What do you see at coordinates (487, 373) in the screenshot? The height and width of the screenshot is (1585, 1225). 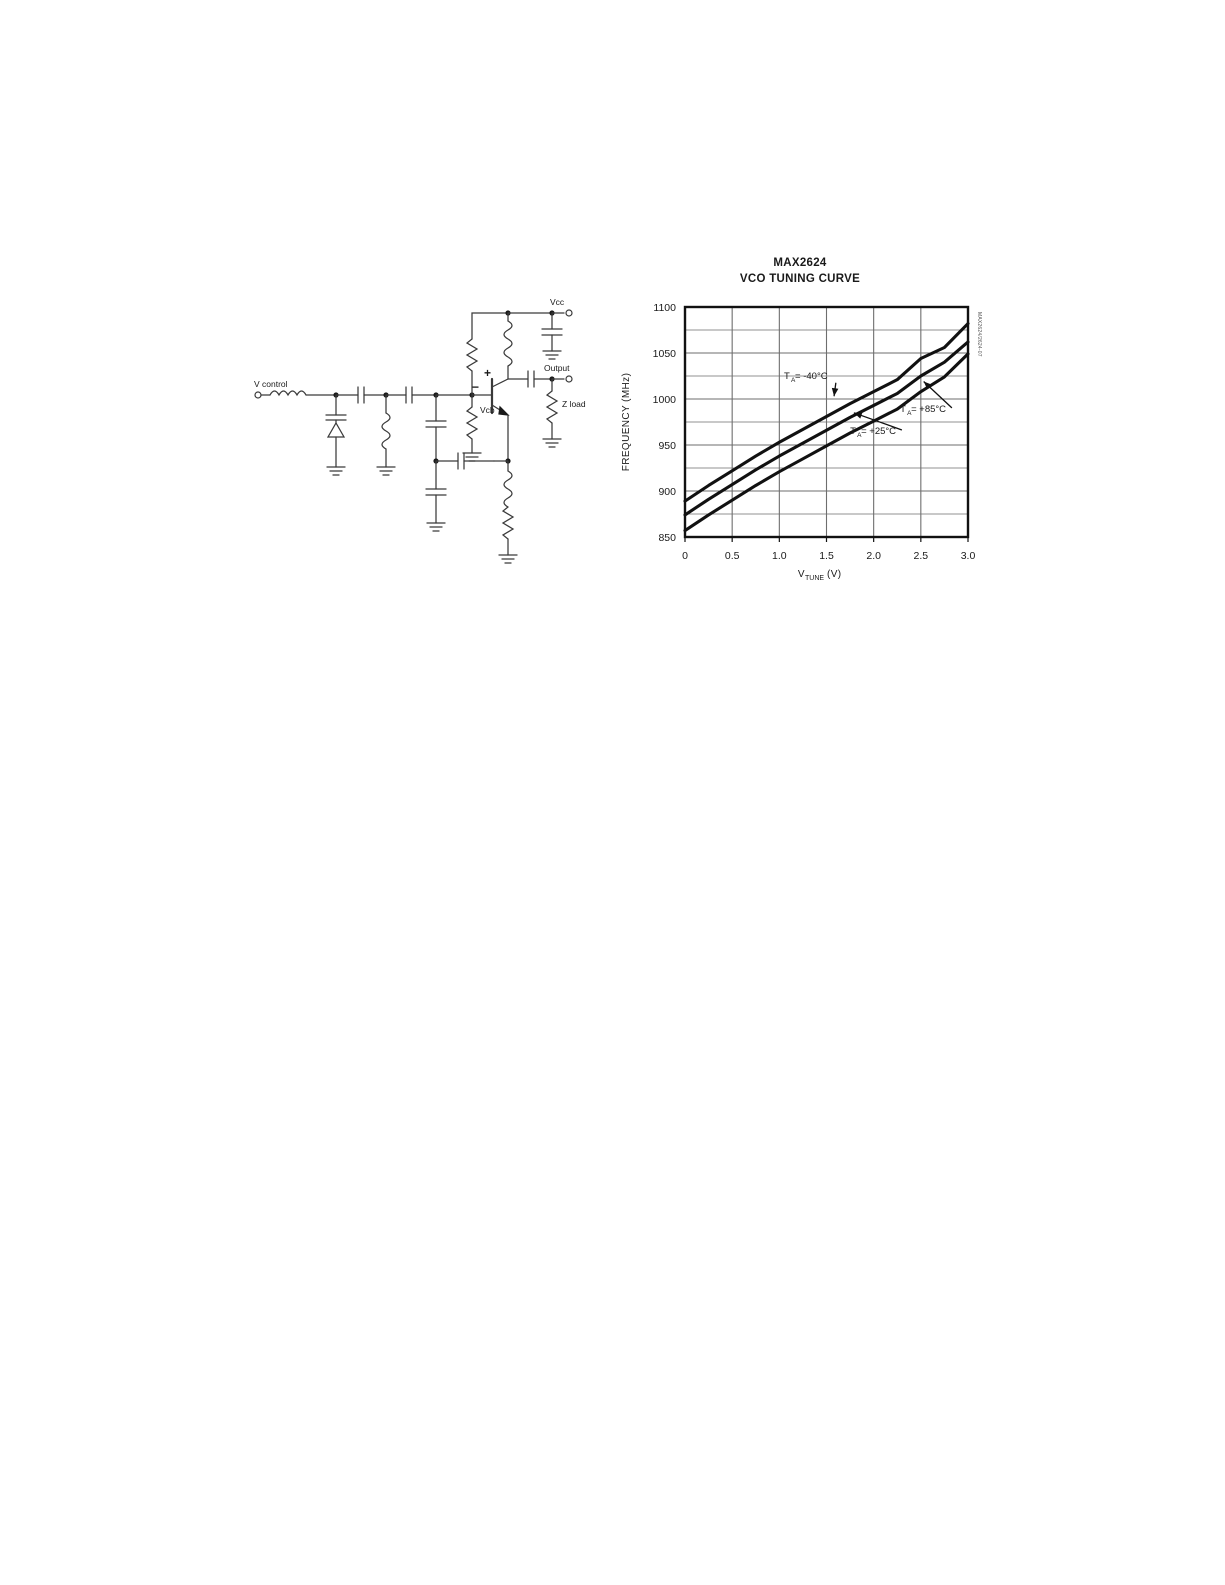 I see `vcb-plus-sign: +` at bounding box center [487, 373].